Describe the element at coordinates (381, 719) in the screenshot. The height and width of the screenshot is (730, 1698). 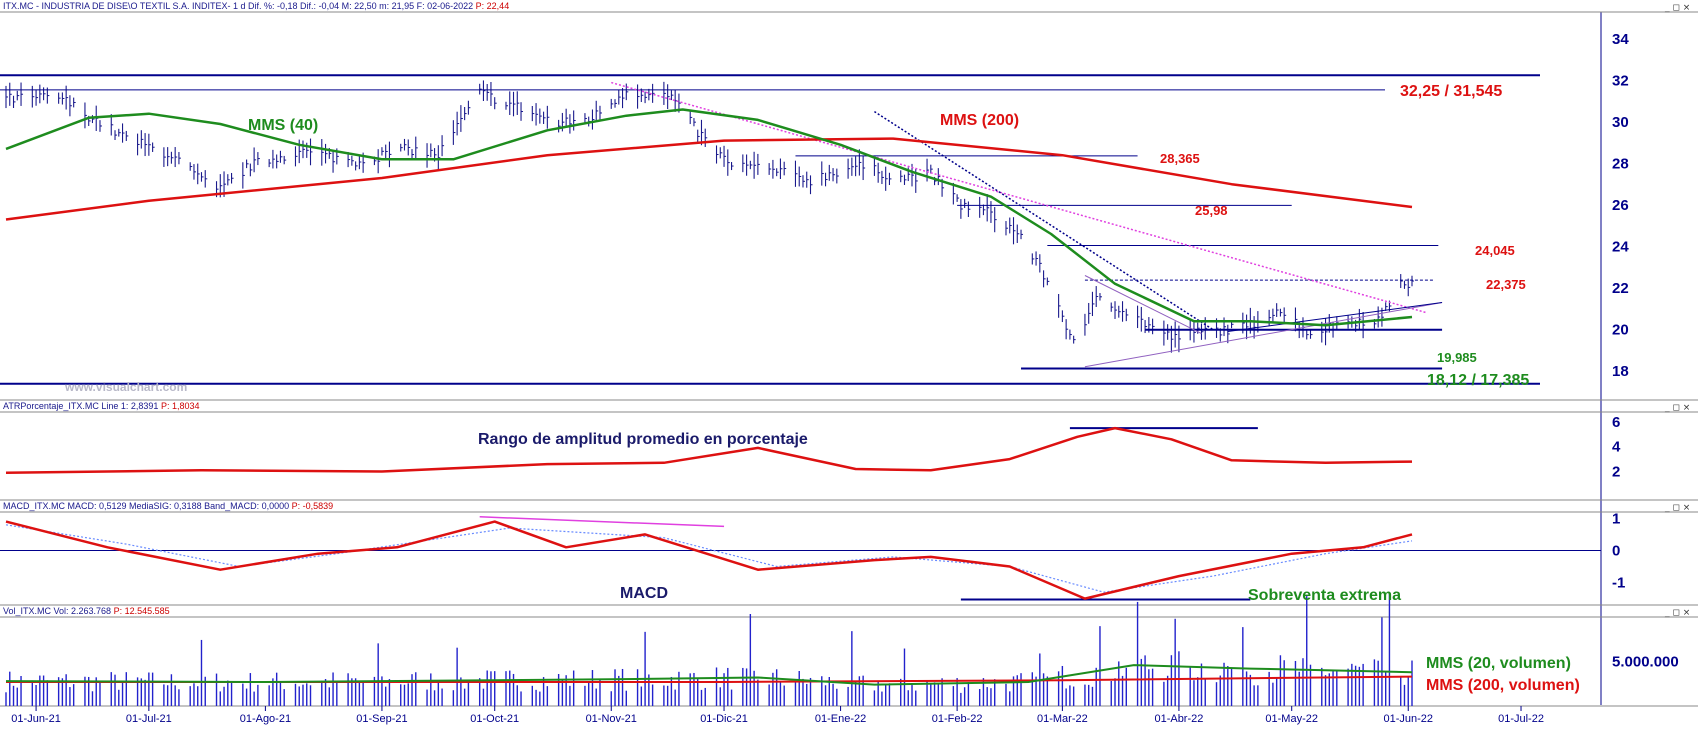
I see `x-tick-label: 01-Sep-21` at that location.